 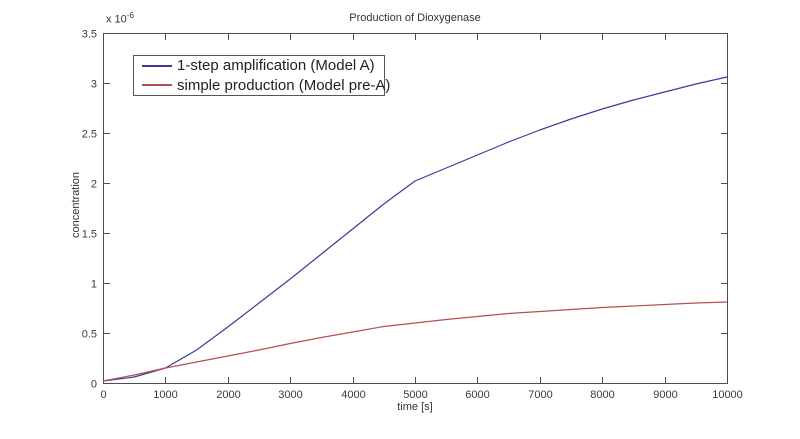 I want to click on x-tick-label: 10000, so click(x=727, y=395).